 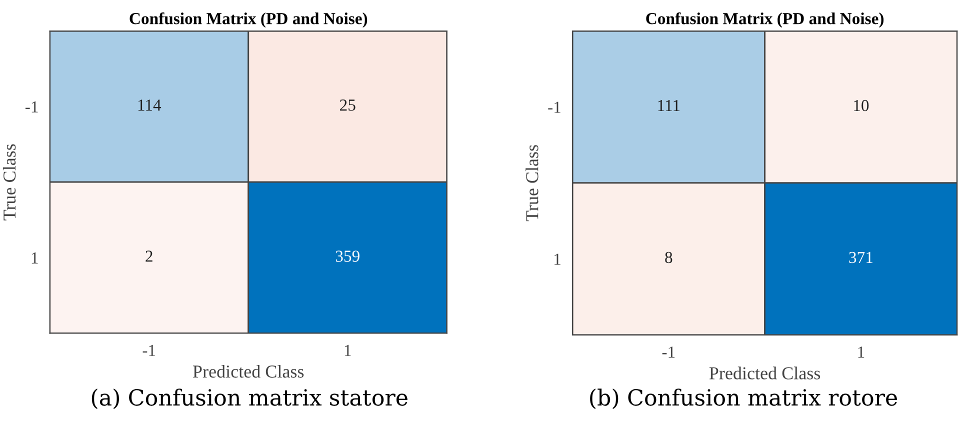 What do you see at coordinates (149, 256) in the screenshot?
I see `data-label: 2` at bounding box center [149, 256].